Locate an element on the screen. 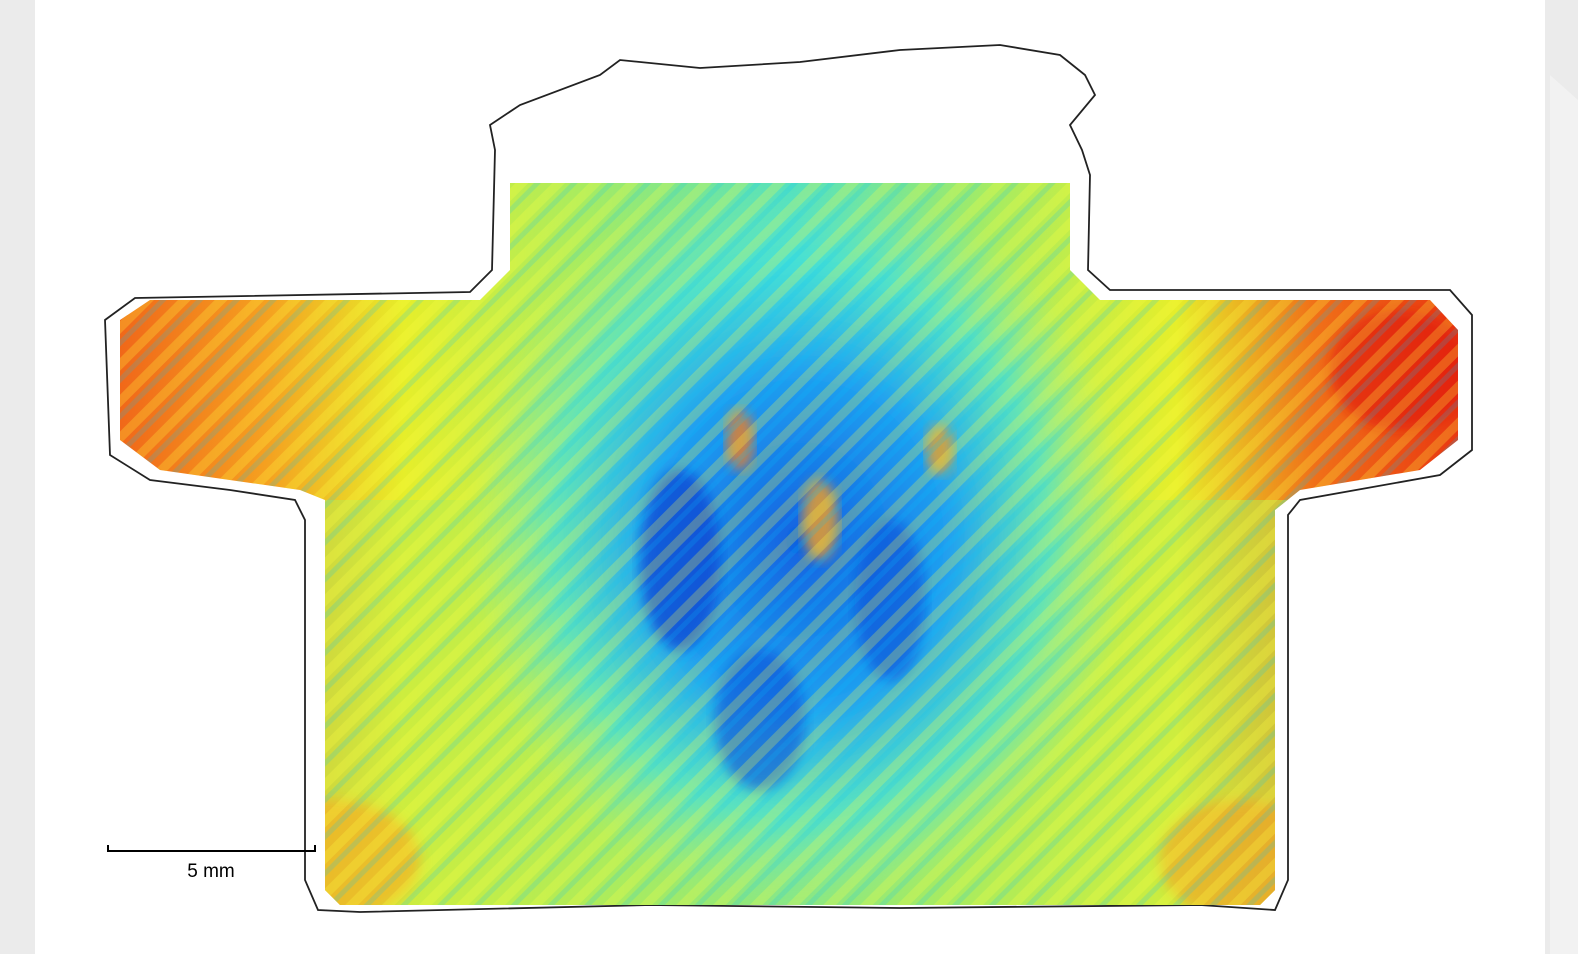  scale-bar: 5 mm is located at coordinates (211, 863).